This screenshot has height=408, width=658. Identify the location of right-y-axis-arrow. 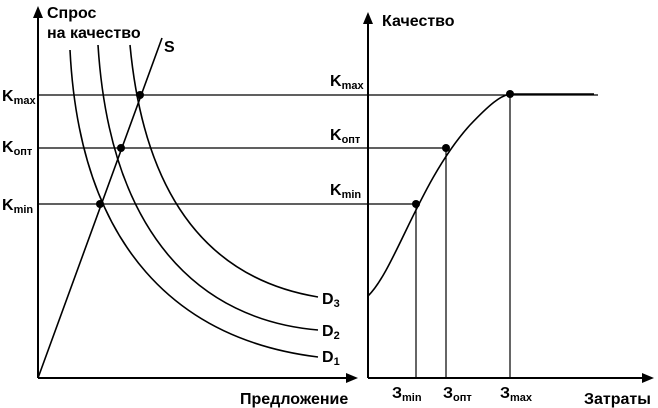
(368, 18).